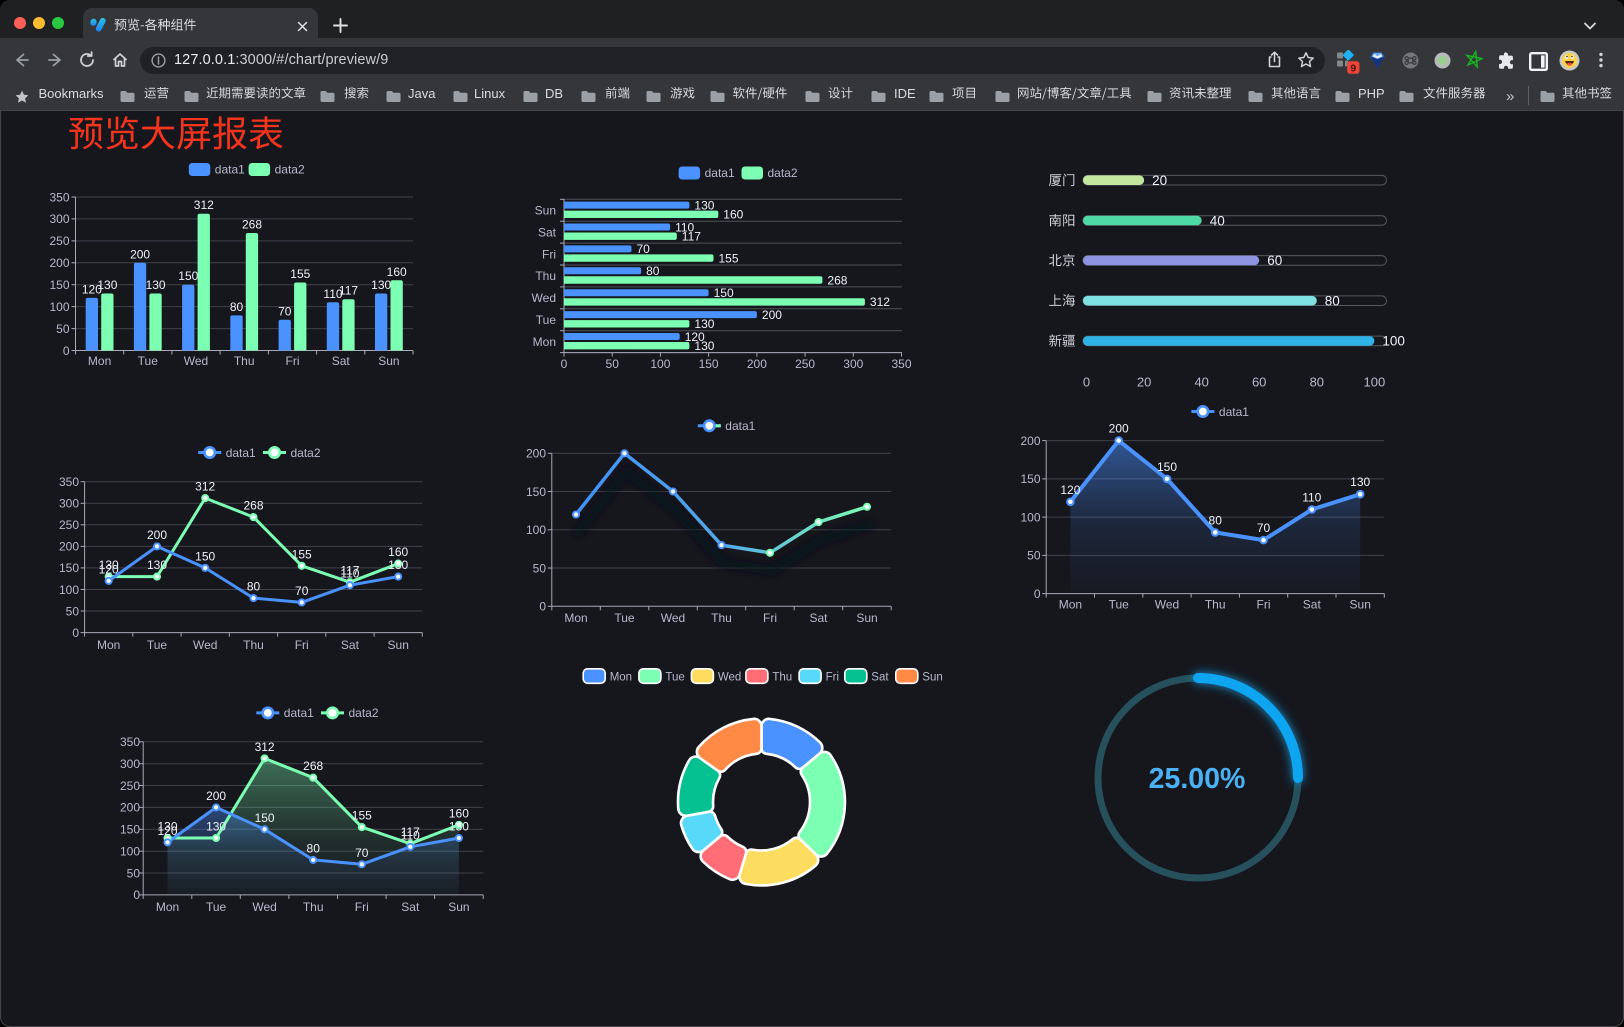  What do you see at coordinates (853, 364) in the screenshot?
I see `svg-text: 300` at bounding box center [853, 364].